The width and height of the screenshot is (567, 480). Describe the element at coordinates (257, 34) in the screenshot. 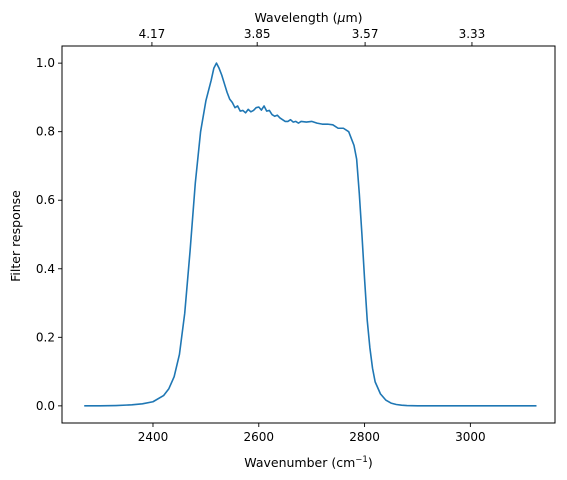

I see `top-tick-label: 3.85` at that location.